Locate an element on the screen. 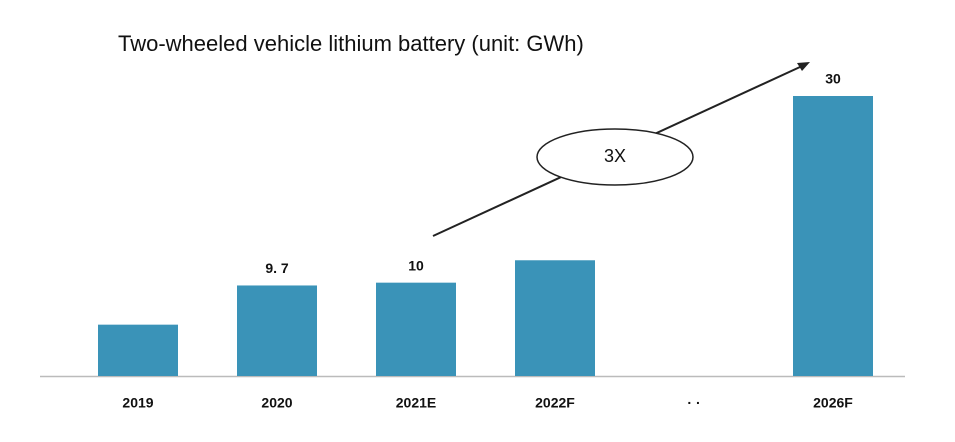  arrow-head is located at coordinates (803, 66).